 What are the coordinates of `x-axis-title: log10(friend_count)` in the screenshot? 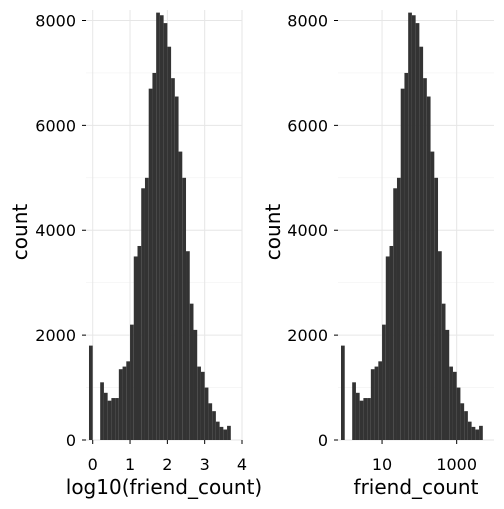 It's located at (164, 487).